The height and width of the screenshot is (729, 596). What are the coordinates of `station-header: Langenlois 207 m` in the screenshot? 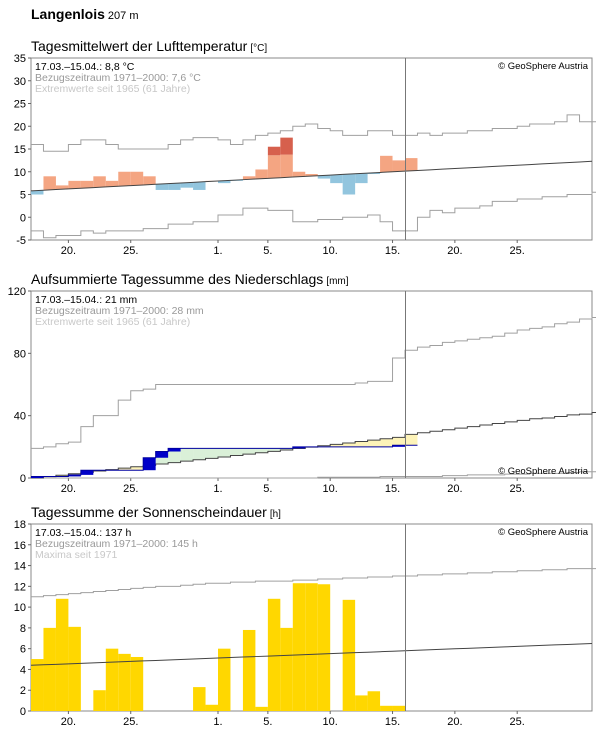 It's located at (84, 14).